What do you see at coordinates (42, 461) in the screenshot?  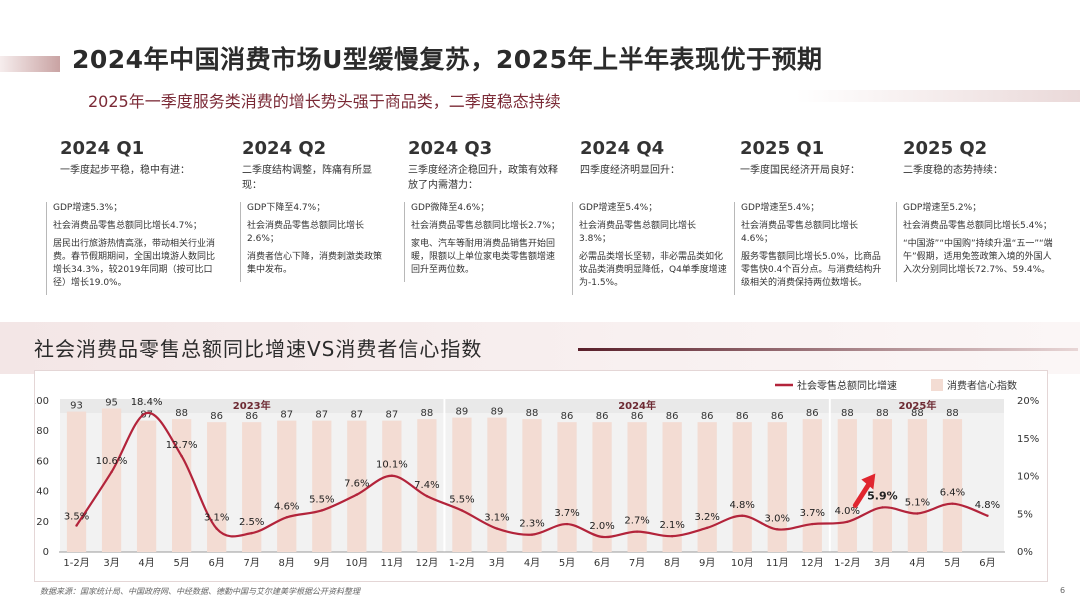 I see `left-axis-tick: 60` at bounding box center [42, 461].